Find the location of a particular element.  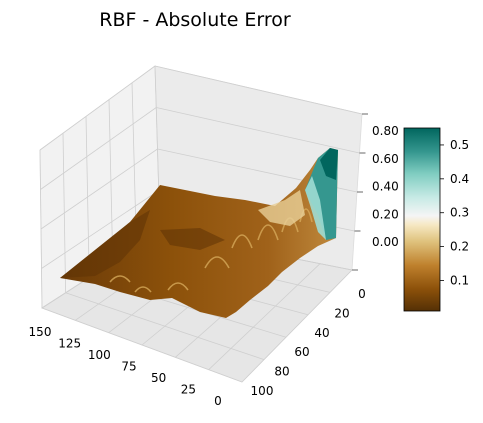

y-tick-label: 80 is located at coordinates (281, 372).